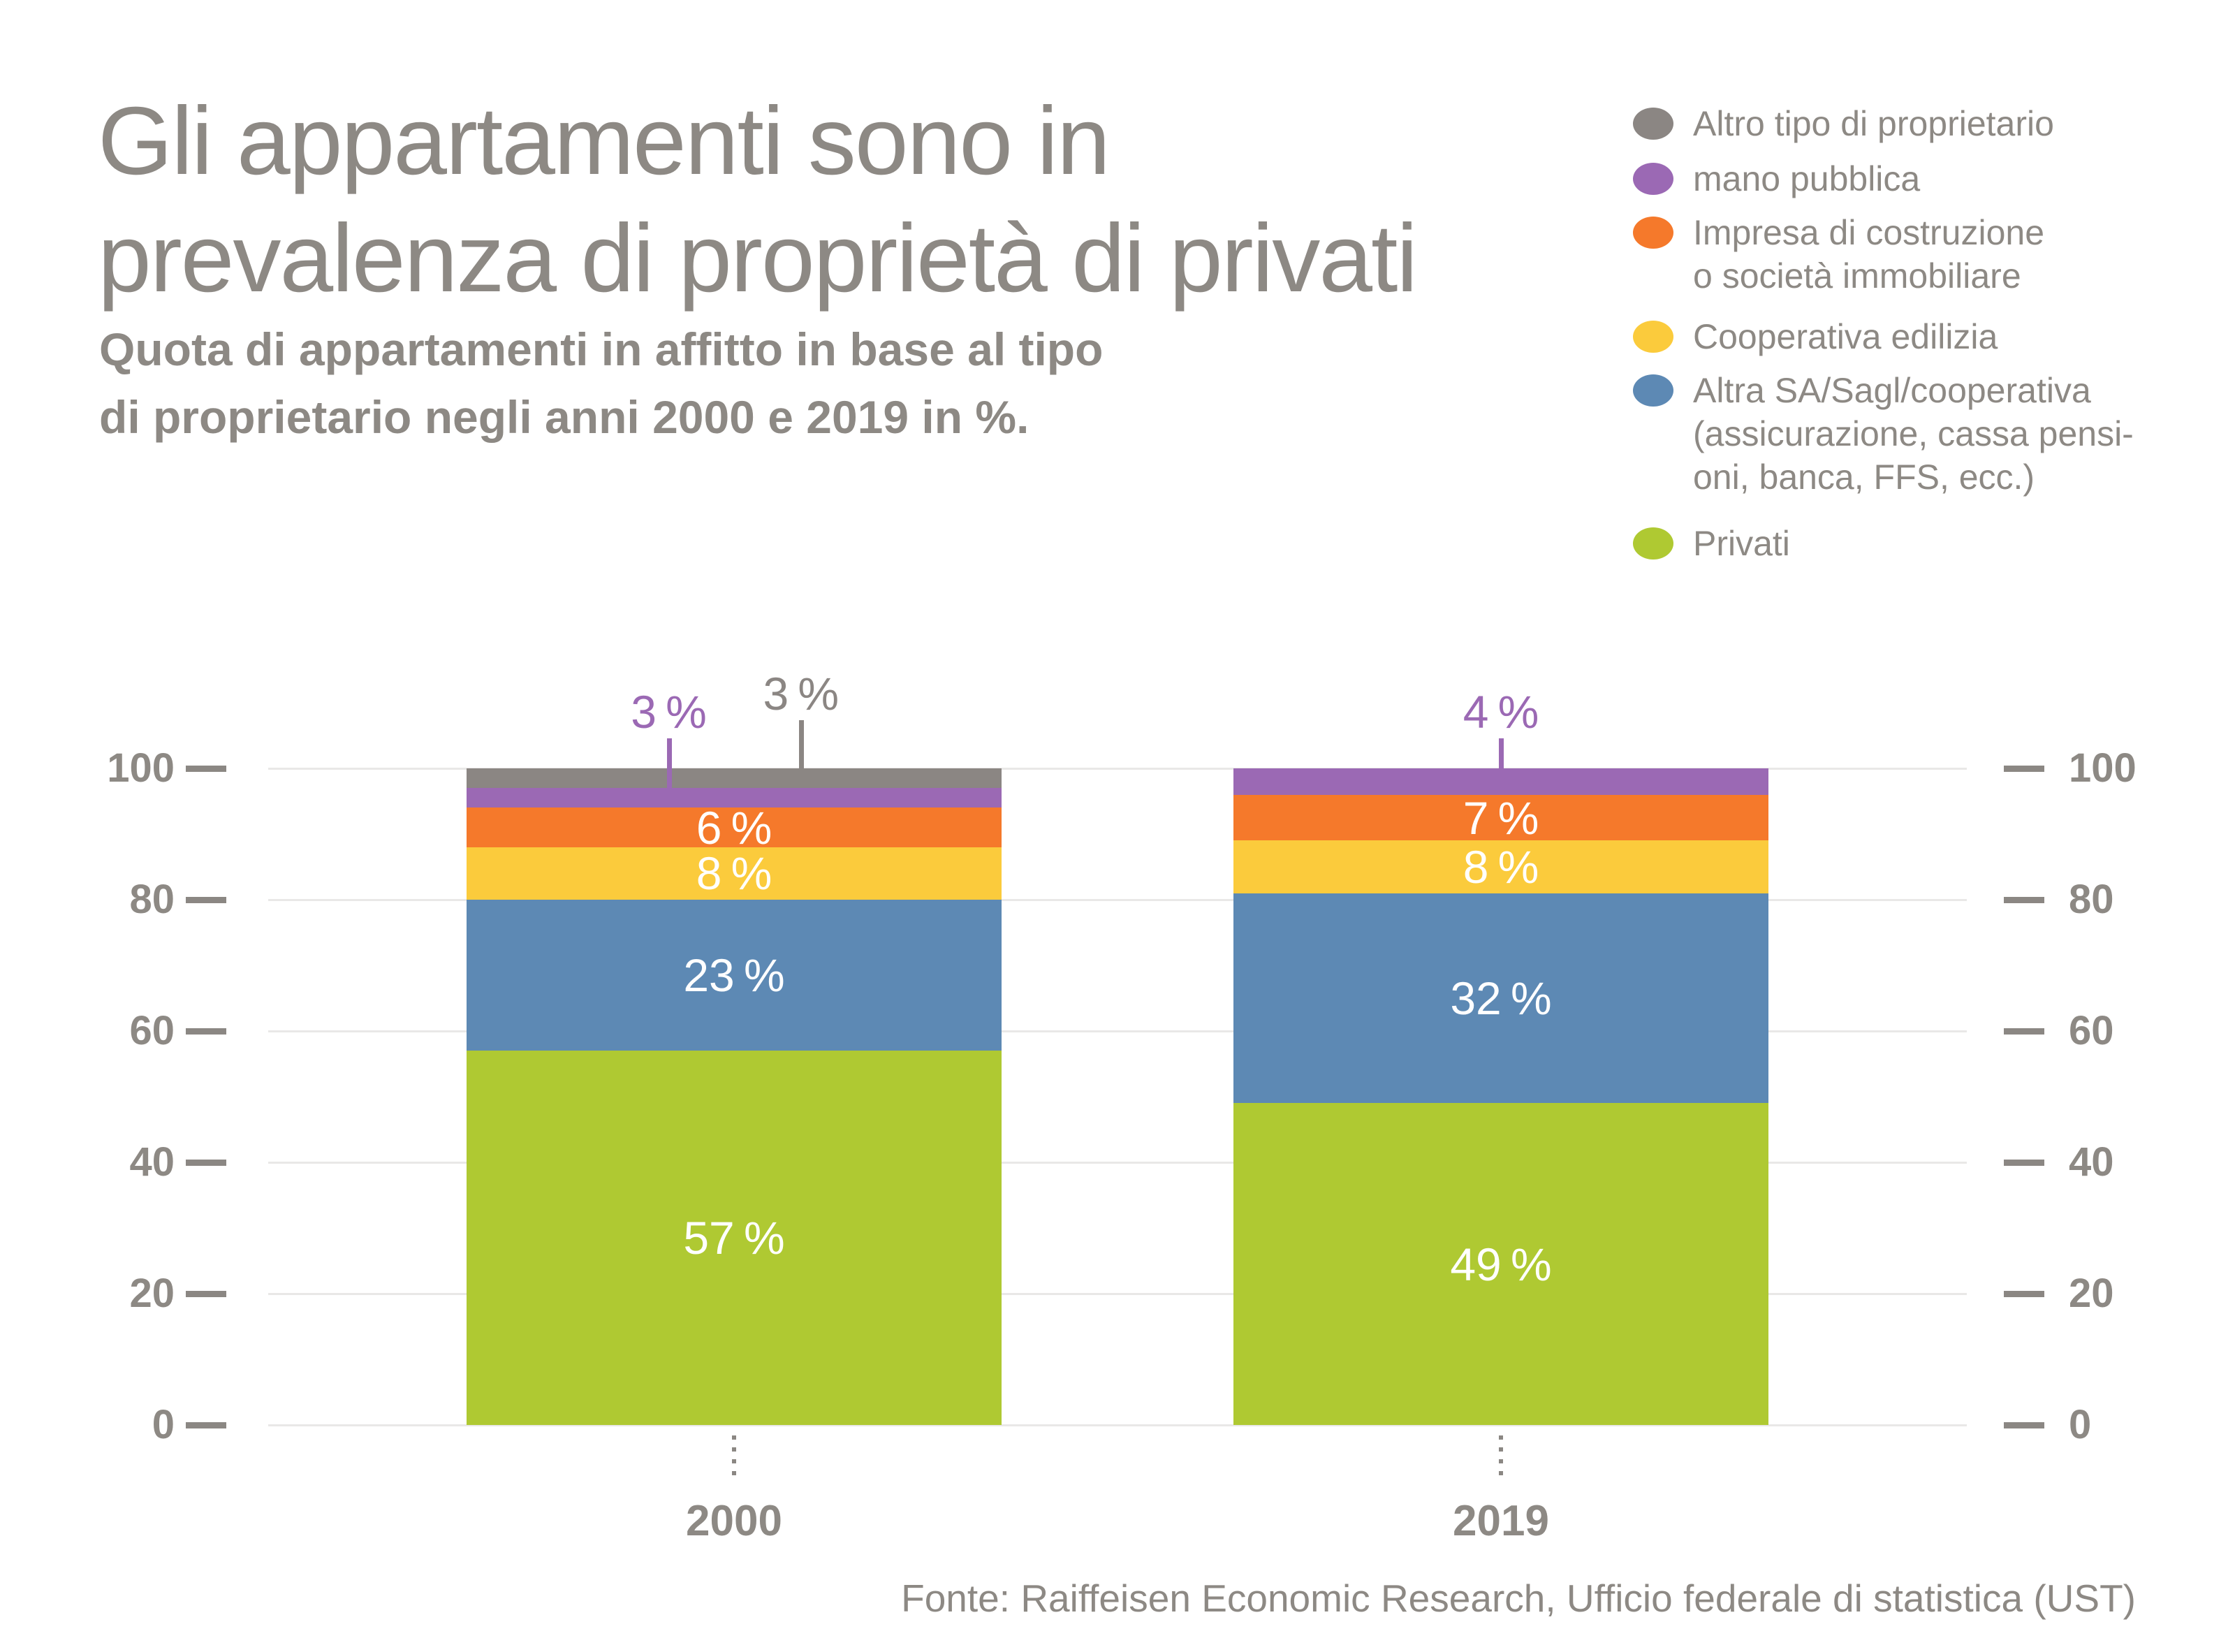  I want to click on segment-2019-mano-pubblica, so click(1500, 781).